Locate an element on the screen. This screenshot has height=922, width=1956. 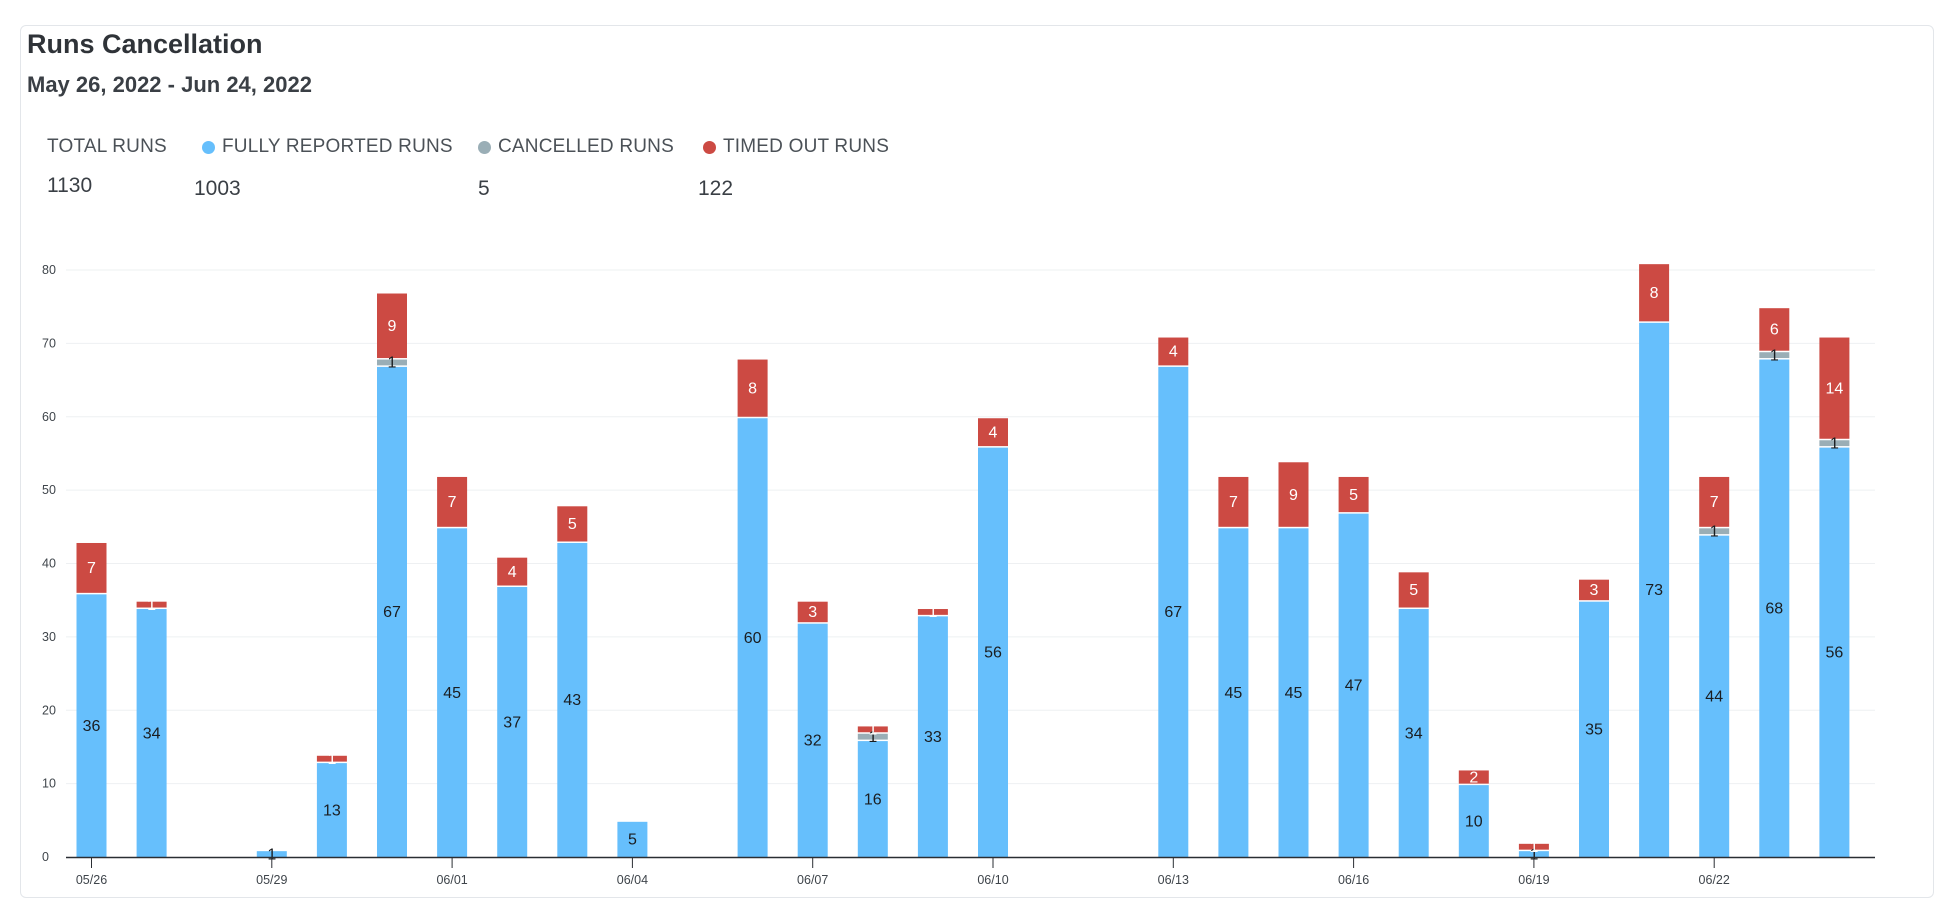
bar-value-label: 73 is located at coordinates (1654, 590).